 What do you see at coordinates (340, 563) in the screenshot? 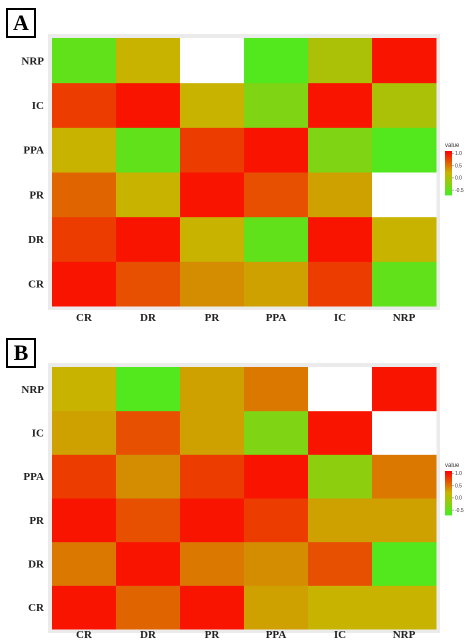
I see `heatmap-cell-dr-ic` at bounding box center [340, 563].